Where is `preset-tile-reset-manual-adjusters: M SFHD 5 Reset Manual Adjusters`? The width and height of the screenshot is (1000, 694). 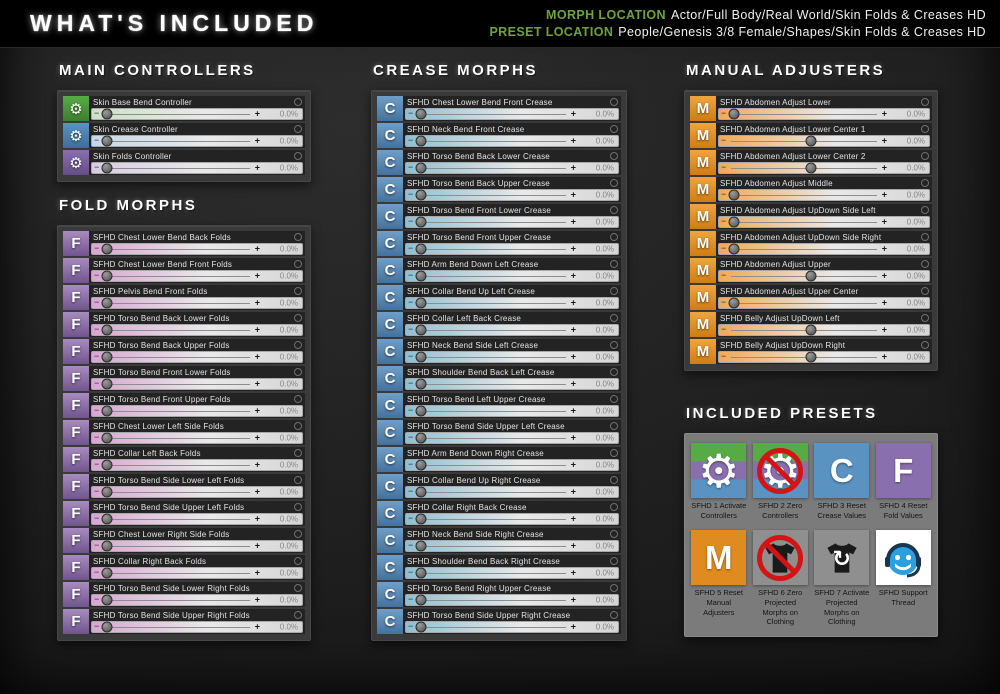 preset-tile-reset-manual-adjusters: M SFHD 5 Reset Manual Adjusters is located at coordinates (719, 578).